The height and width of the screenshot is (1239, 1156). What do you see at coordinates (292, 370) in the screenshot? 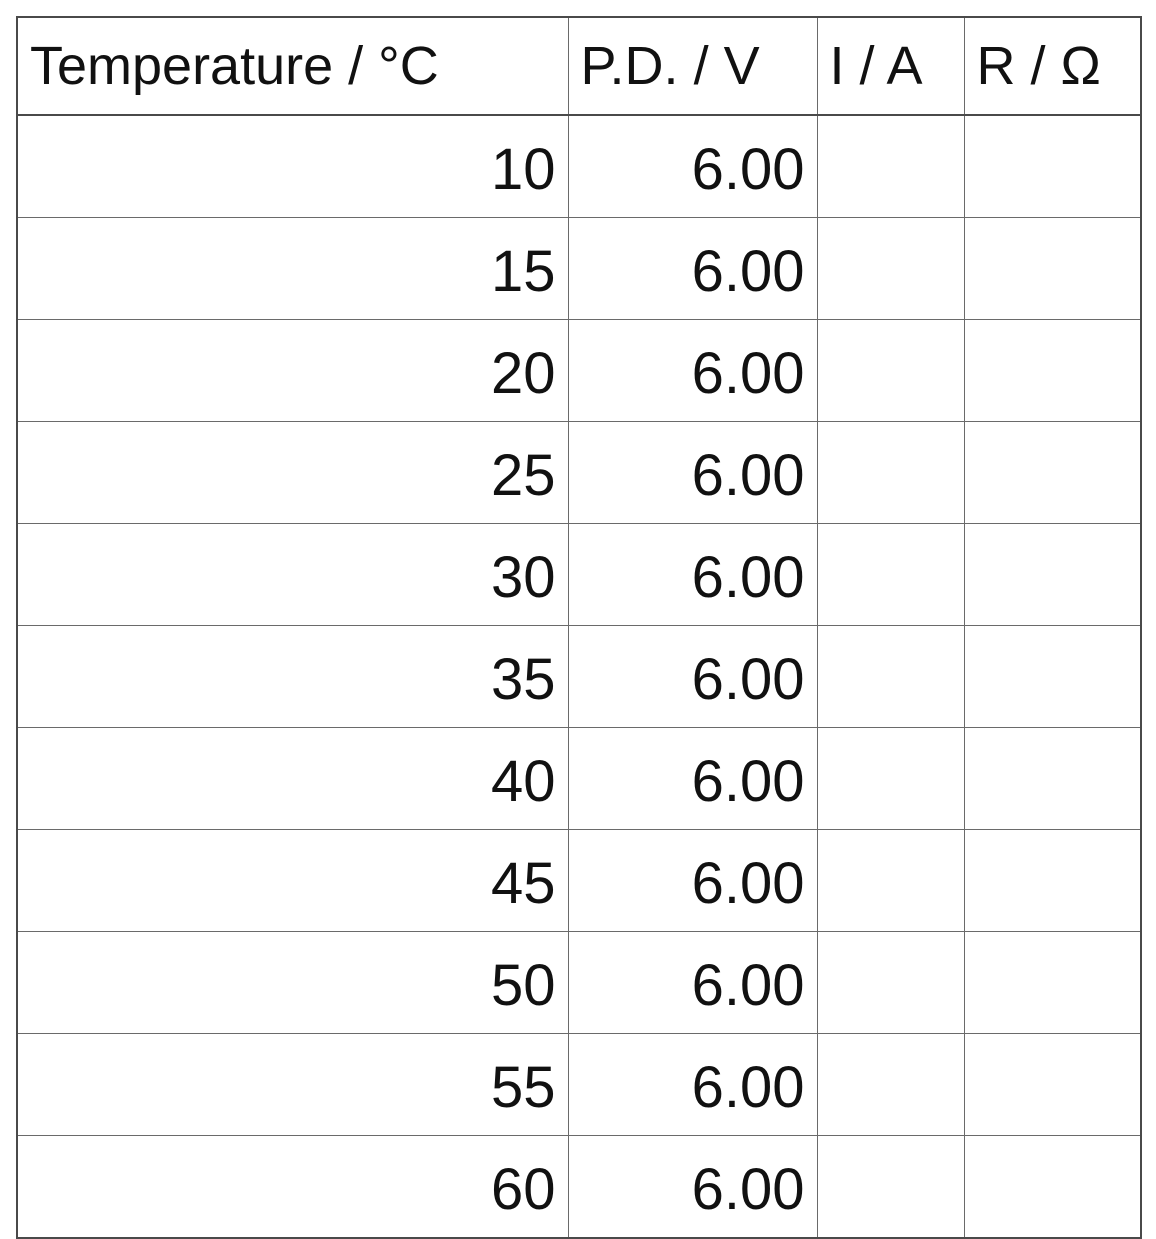
I see `temperature-cell: 20` at bounding box center [292, 370].